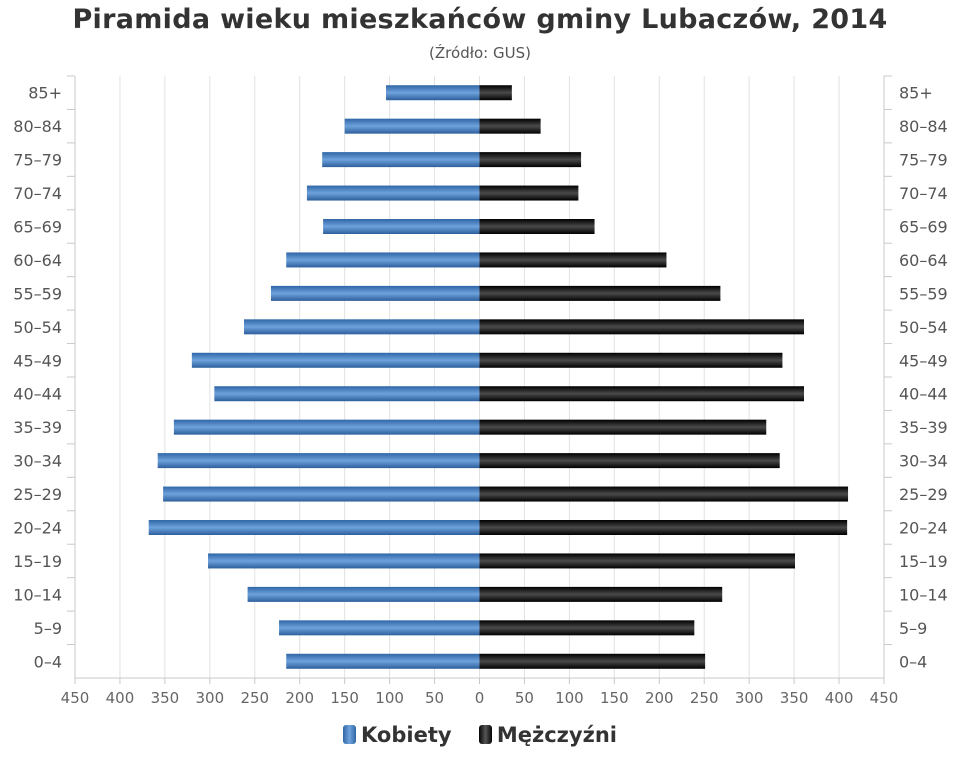 This screenshot has height=768, width=960. Describe the element at coordinates (48, 628) in the screenshot. I see `category-label-left: 5–9` at that location.